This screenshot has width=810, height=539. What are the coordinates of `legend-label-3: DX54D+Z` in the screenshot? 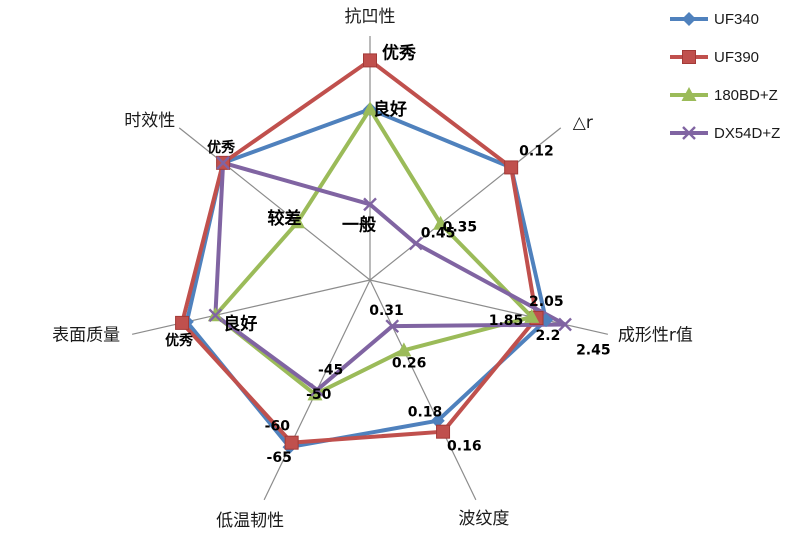 It's located at (747, 133).